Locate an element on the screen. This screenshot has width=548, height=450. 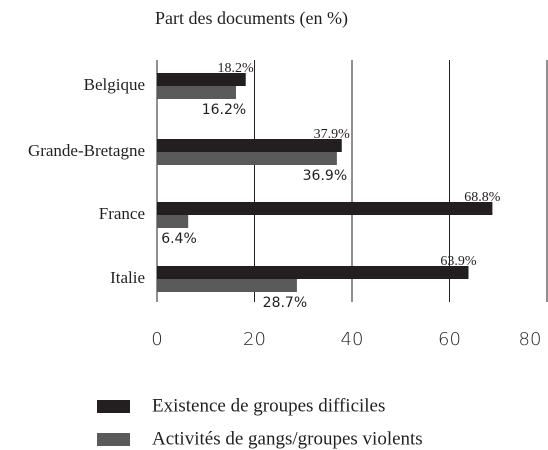
x-tick-label: 60 is located at coordinates (449, 339).